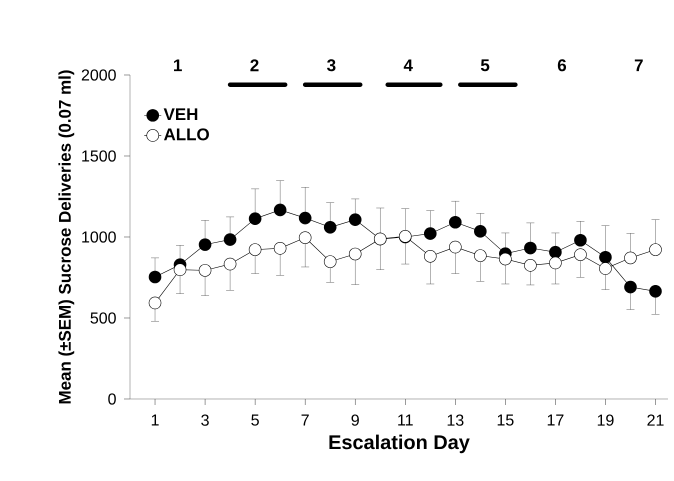 The height and width of the screenshot is (481, 674). I want to click on x-tick-label: 11, so click(405, 420).